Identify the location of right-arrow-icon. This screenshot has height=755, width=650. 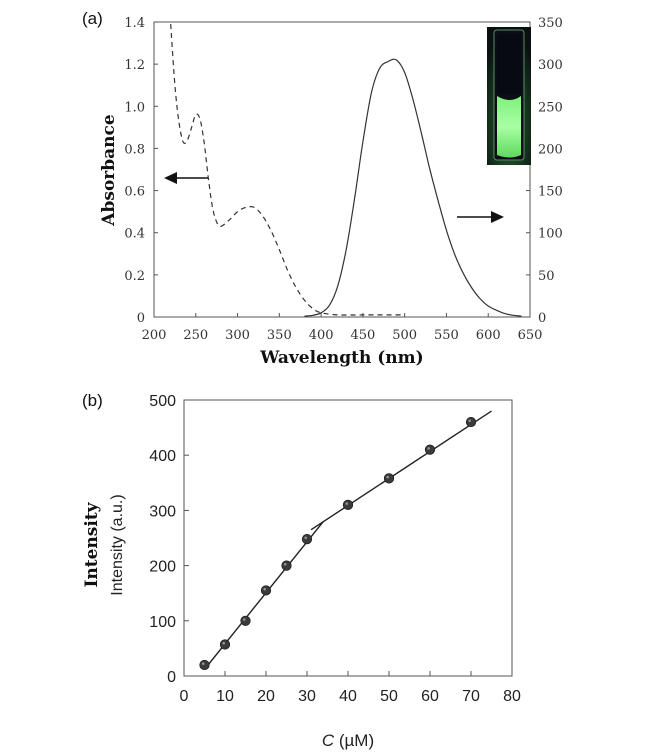
(480, 217).